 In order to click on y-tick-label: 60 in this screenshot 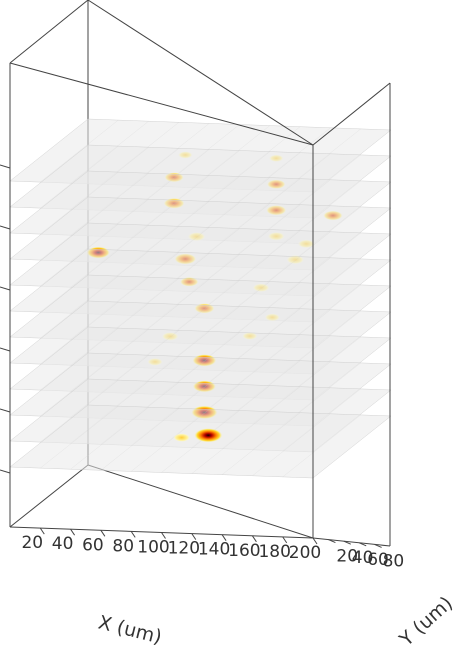, I will do `click(378, 560)`.